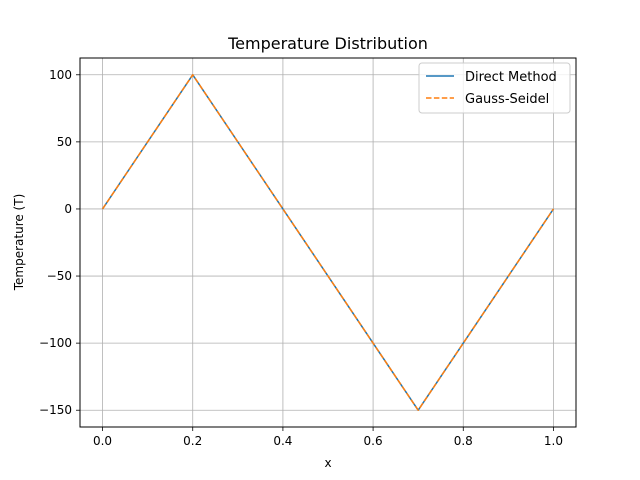  What do you see at coordinates (553, 441) in the screenshot?
I see `x-tick-label: 1.0` at bounding box center [553, 441].